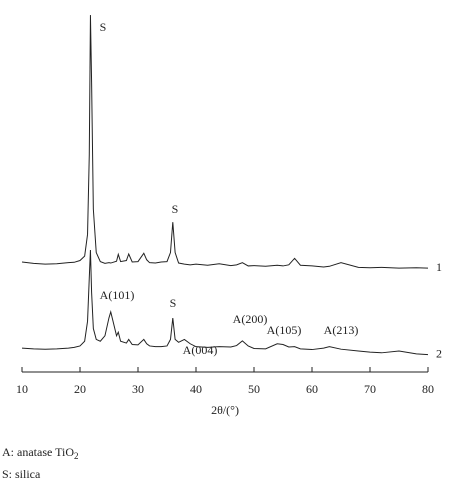 The image size is (455, 500). What do you see at coordinates (439, 353) in the screenshot?
I see `series-label: 2` at bounding box center [439, 353].